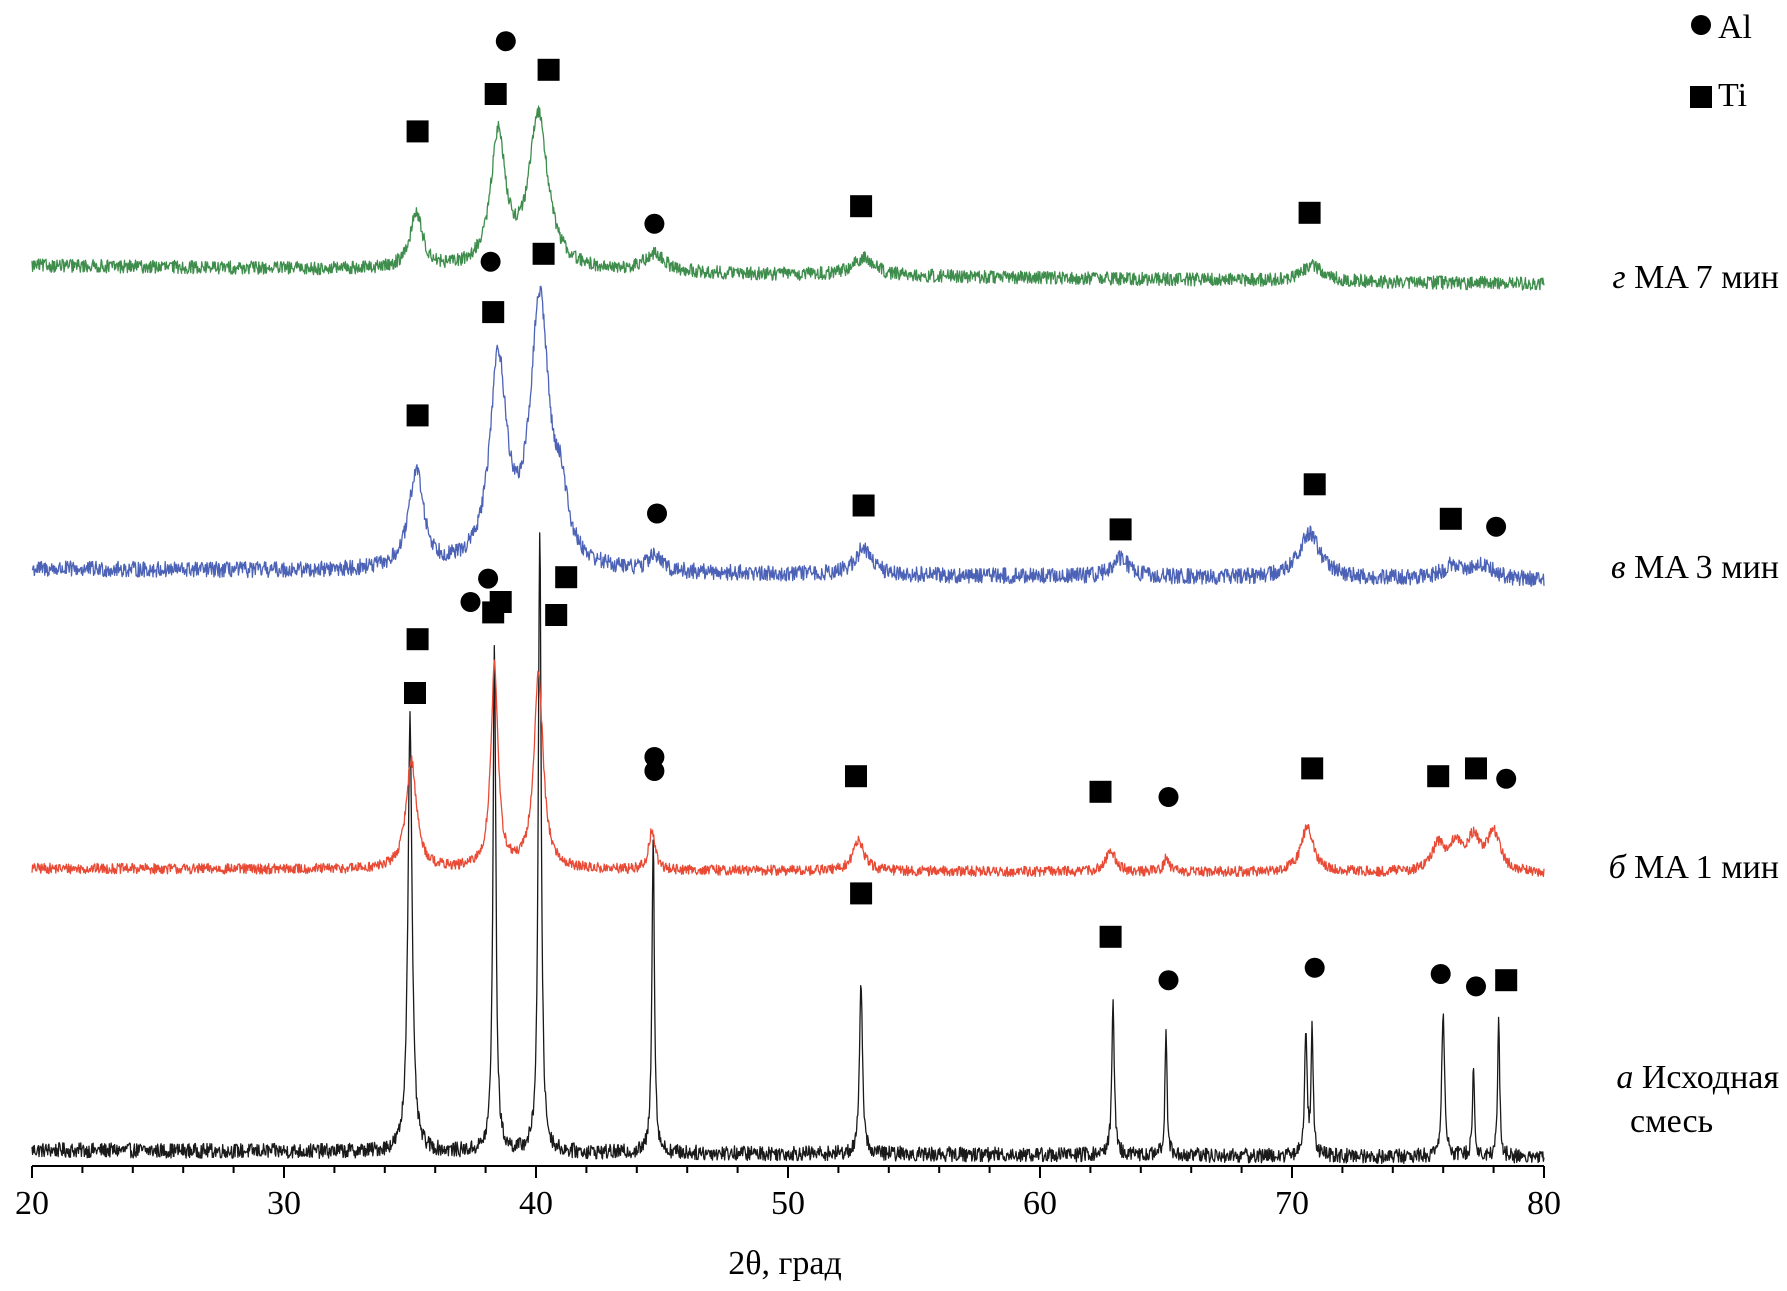 The image size is (1787, 1291). What do you see at coordinates (1694, 867) in the screenshot?
I see `series-label-b: б MA 1 мин` at bounding box center [1694, 867].